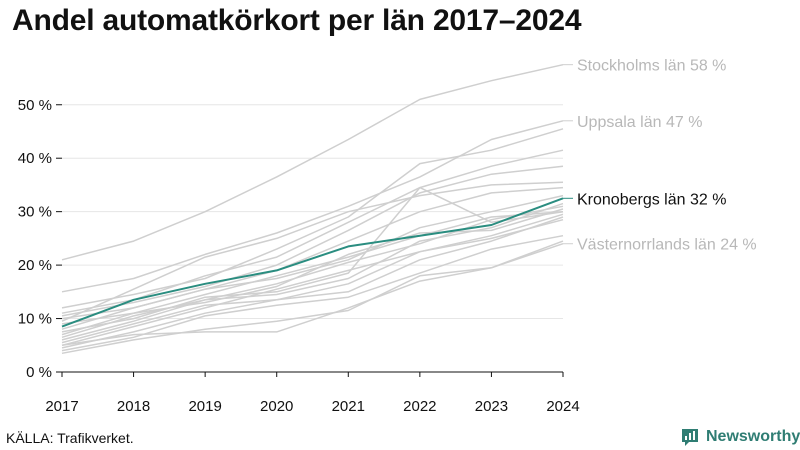  Describe the element at coordinates (753, 436) in the screenshot. I see `brand-name: Newsworthy` at that location.